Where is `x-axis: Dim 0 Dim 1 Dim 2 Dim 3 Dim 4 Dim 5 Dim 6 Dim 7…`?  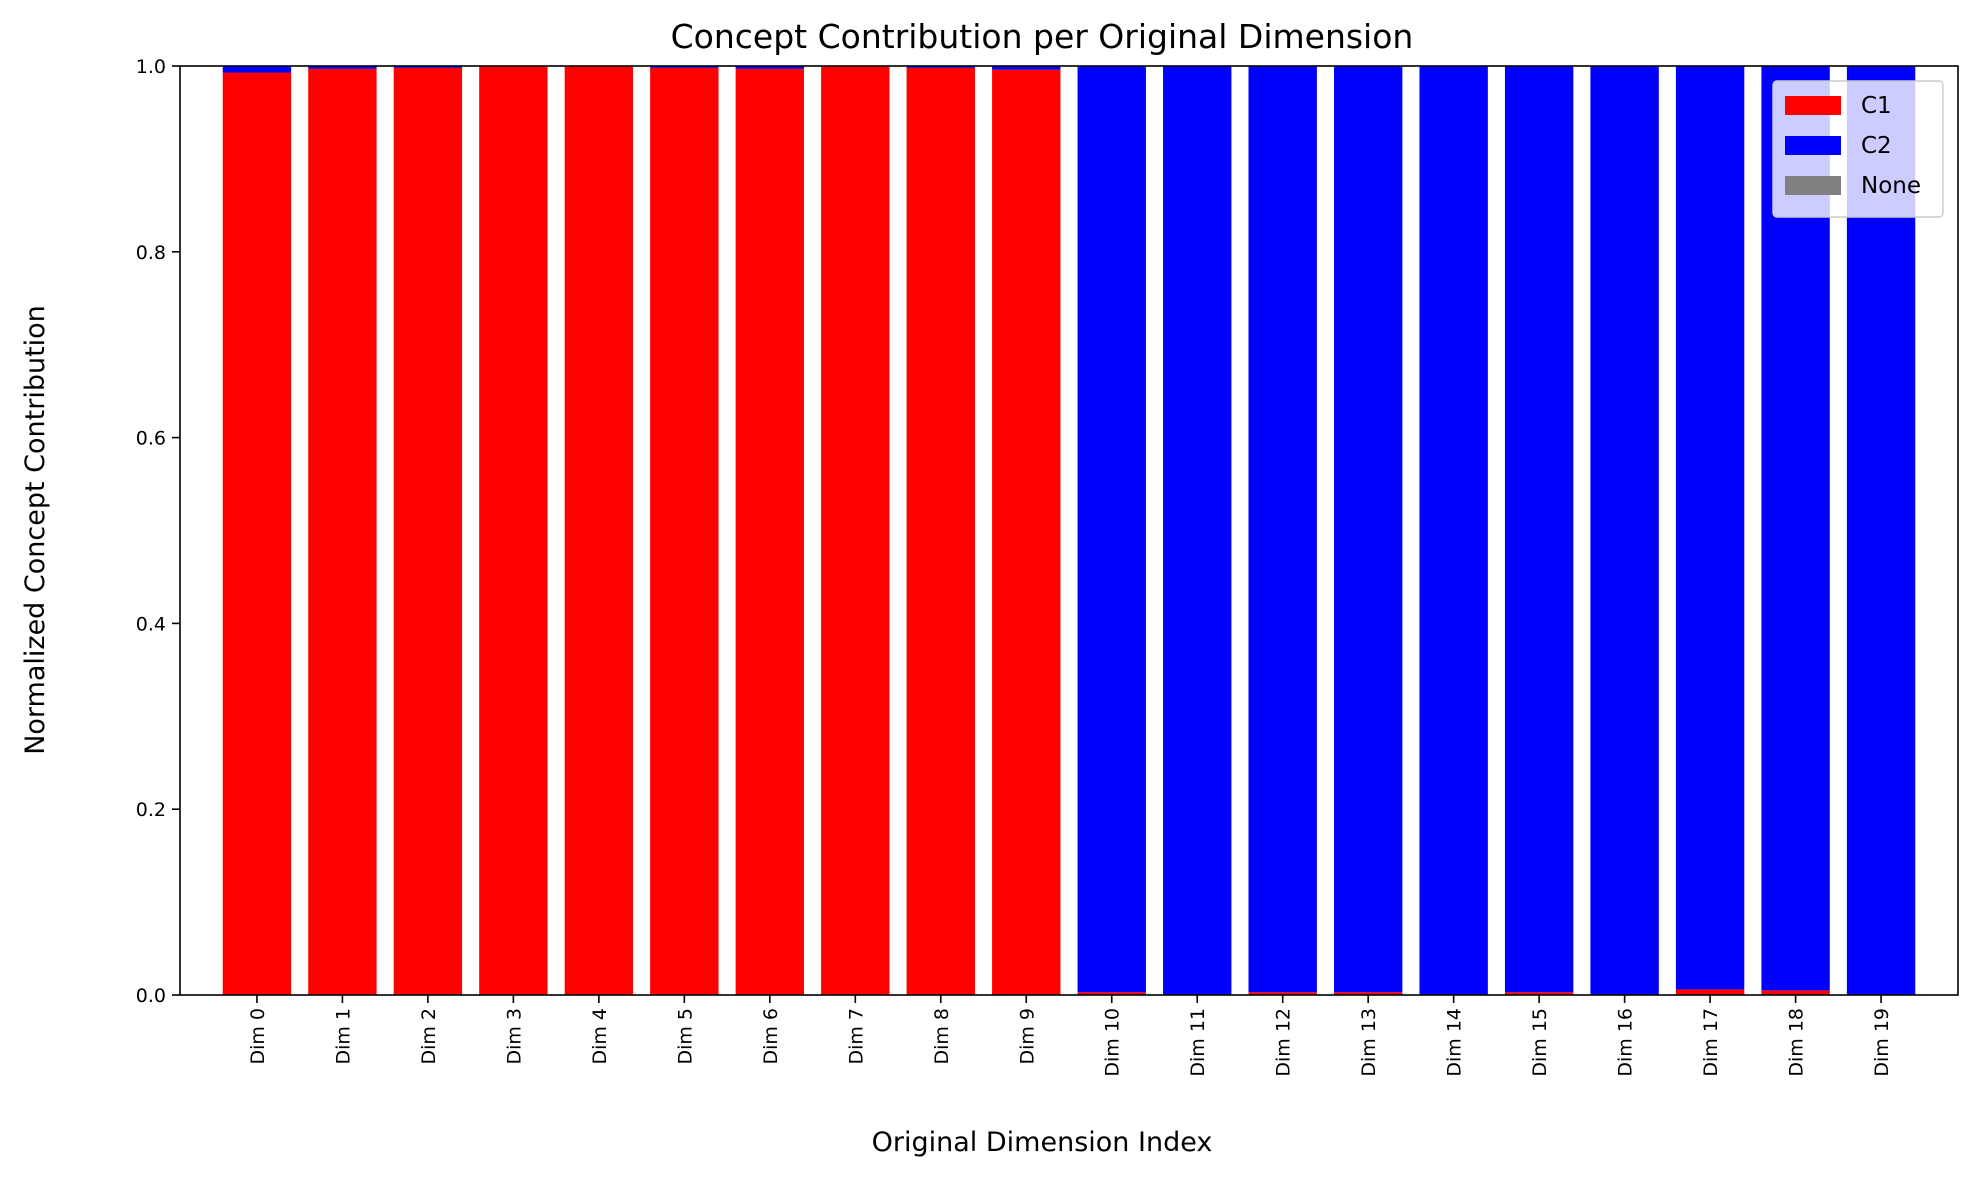
x-axis: Dim 0 Dim 1 Dim 2 Dim 3 Dim 4 Dim 5 Dim 6 Dim 7… is located at coordinates (1070, 1036).